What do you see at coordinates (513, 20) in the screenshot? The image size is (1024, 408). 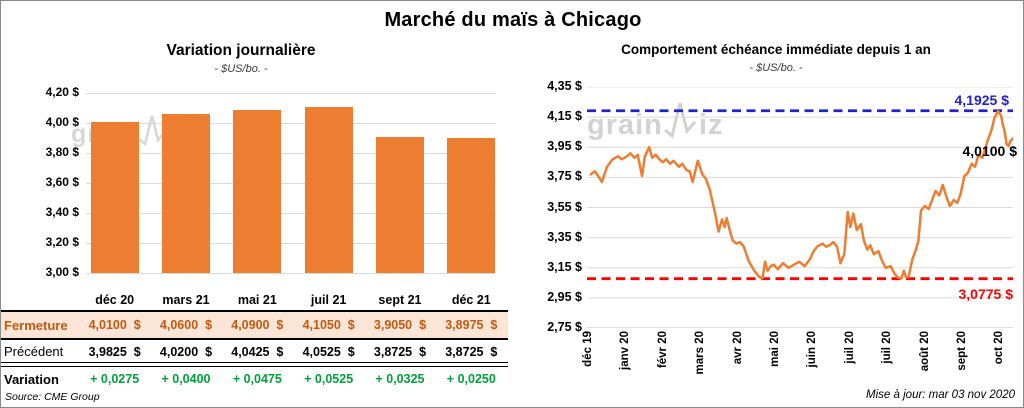 I see `page-title: Marché du maïs à Chicago` at bounding box center [513, 20].